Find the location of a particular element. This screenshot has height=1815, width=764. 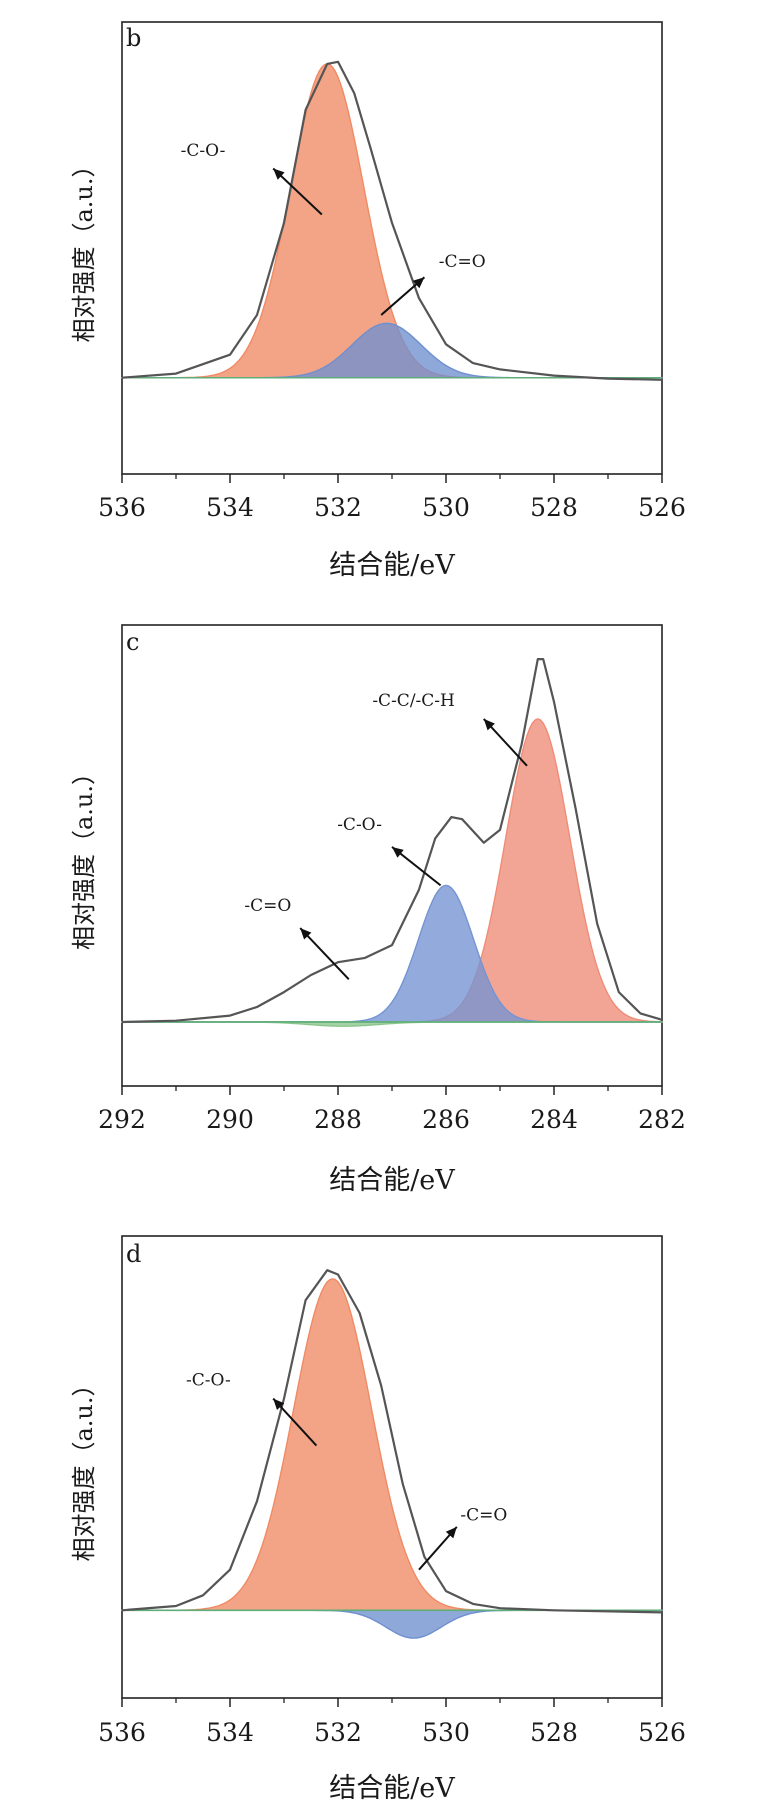

x-tick-label: 282 is located at coordinates (662, 1119).